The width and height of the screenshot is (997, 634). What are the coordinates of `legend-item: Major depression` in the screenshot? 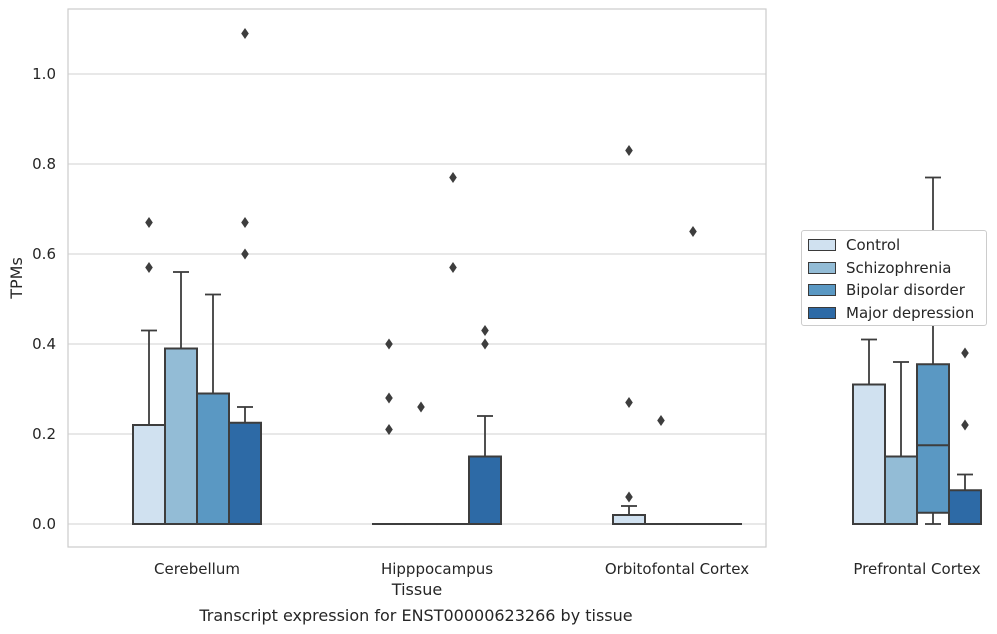 It's located at (891, 313).